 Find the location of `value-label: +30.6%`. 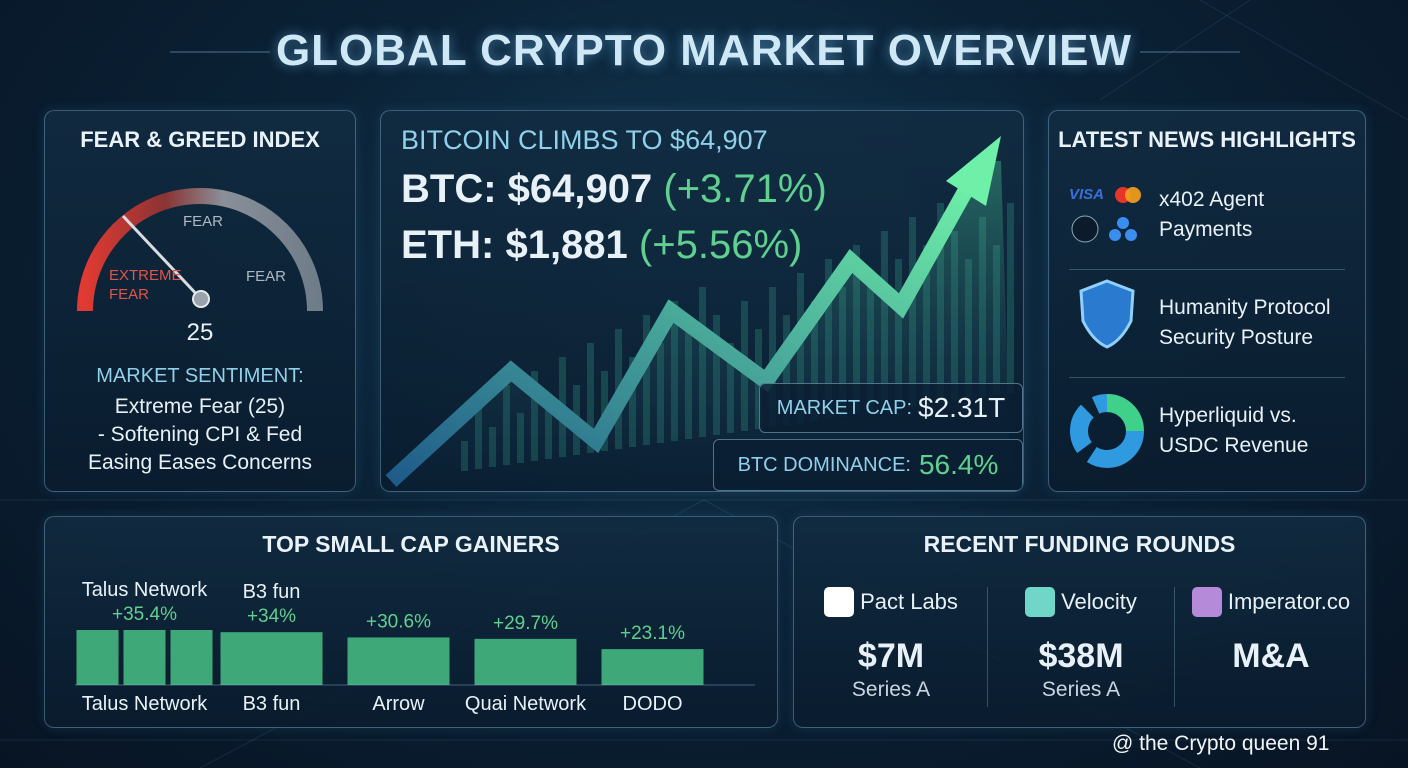

value-label: +30.6% is located at coordinates (398, 621).